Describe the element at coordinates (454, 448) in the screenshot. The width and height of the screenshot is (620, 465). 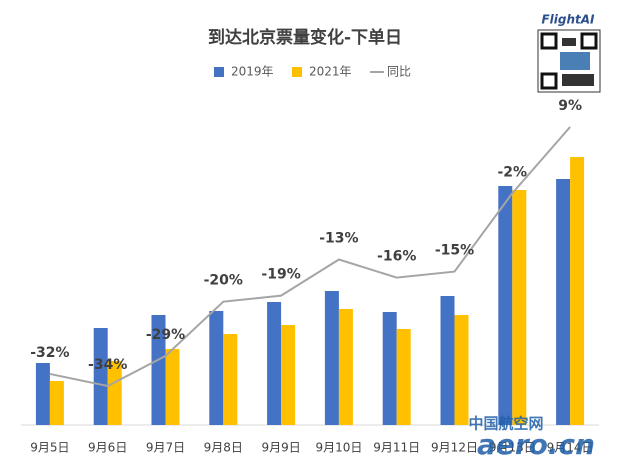
I see `x-tick-label: 9月12日` at that location.